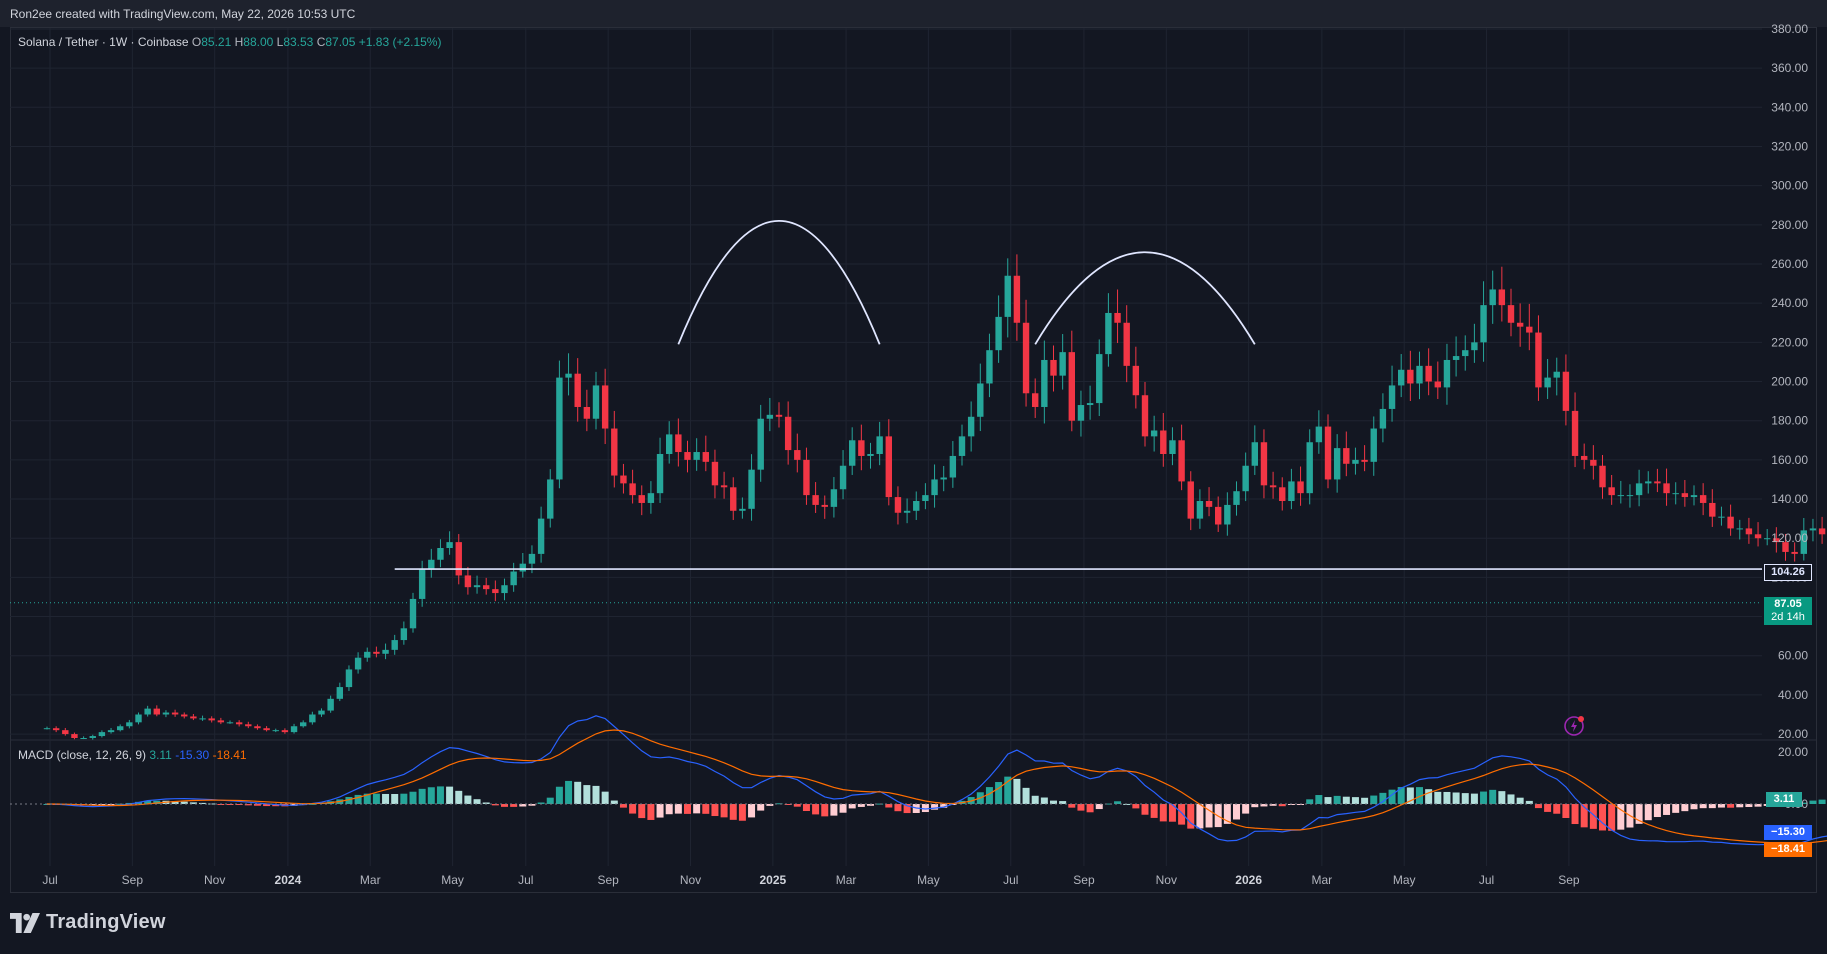 This screenshot has height=954, width=1827. Describe the element at coordinates (1788, 617) in the screenshot. I see `bar-countdown: 2d 14h` at that location.